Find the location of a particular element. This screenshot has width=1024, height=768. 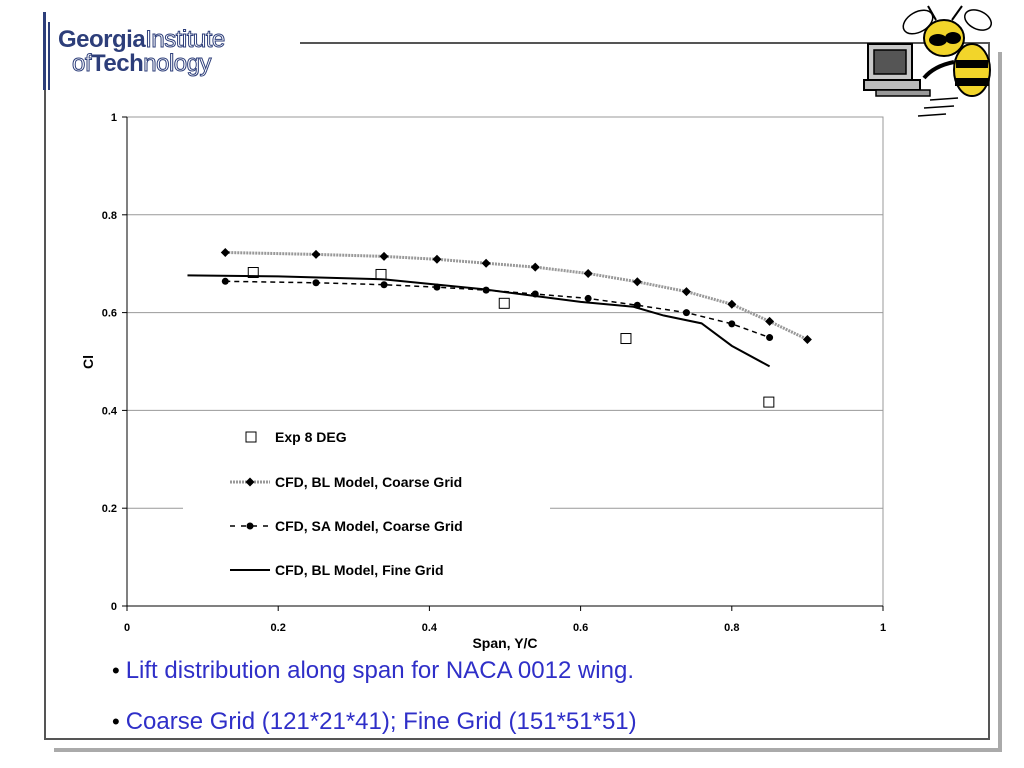

legend-entry: CFD, BL Model, Fine Grid is located at coordinates (337, 570).